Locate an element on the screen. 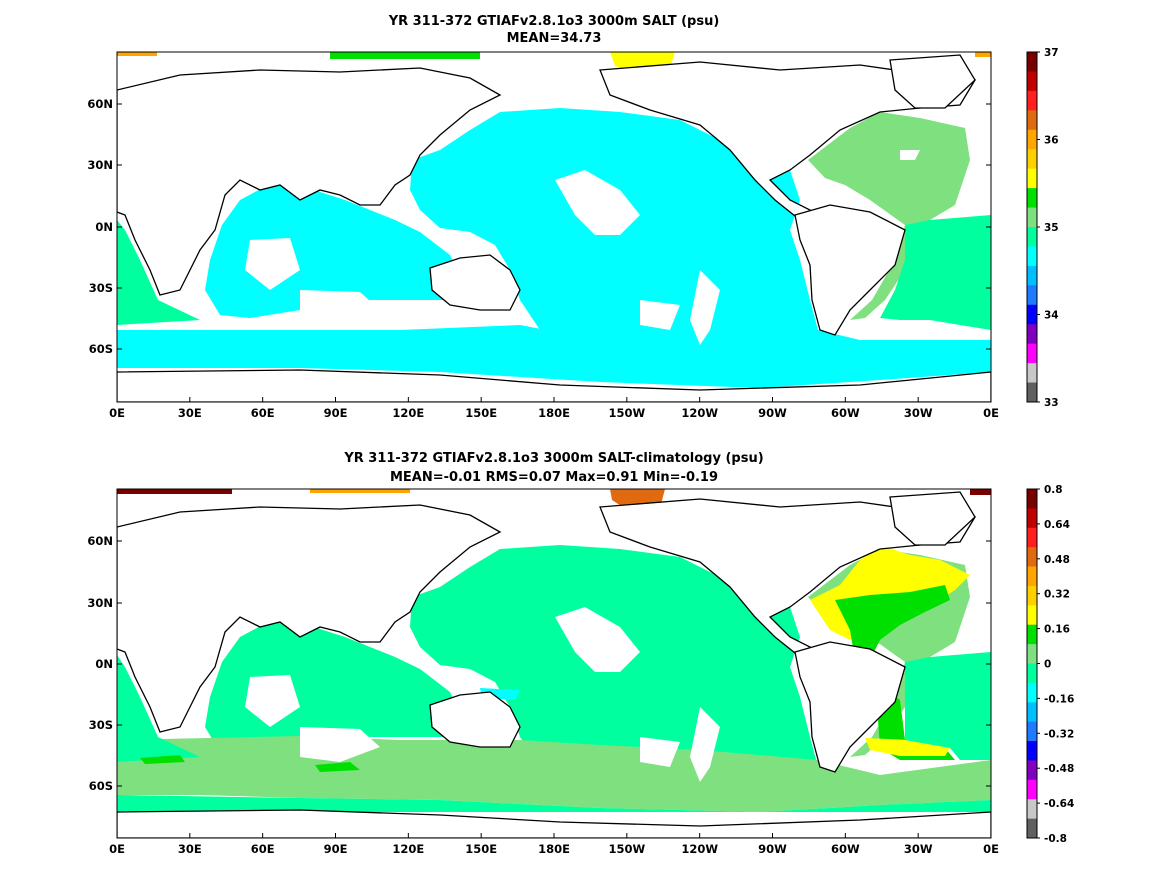 The width and height of the screenshot is (1167, 875). colorbar-tick-label: 35 is located at coordinates (1051, 228).